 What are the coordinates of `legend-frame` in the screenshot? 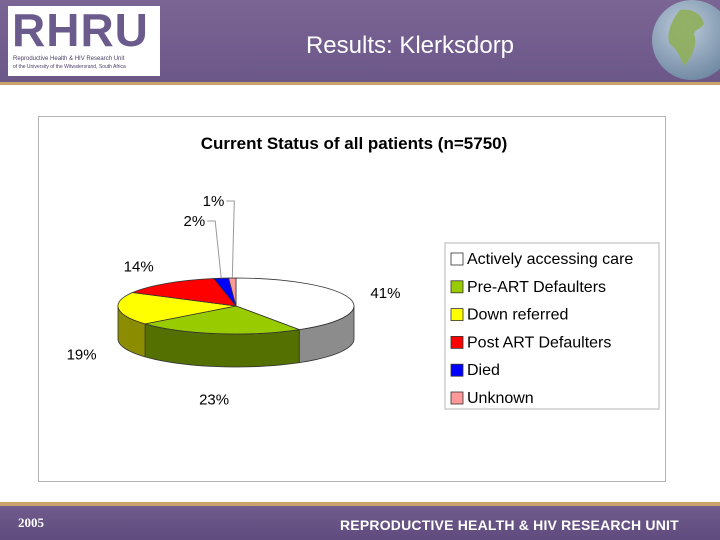 It's located at (552, 326).